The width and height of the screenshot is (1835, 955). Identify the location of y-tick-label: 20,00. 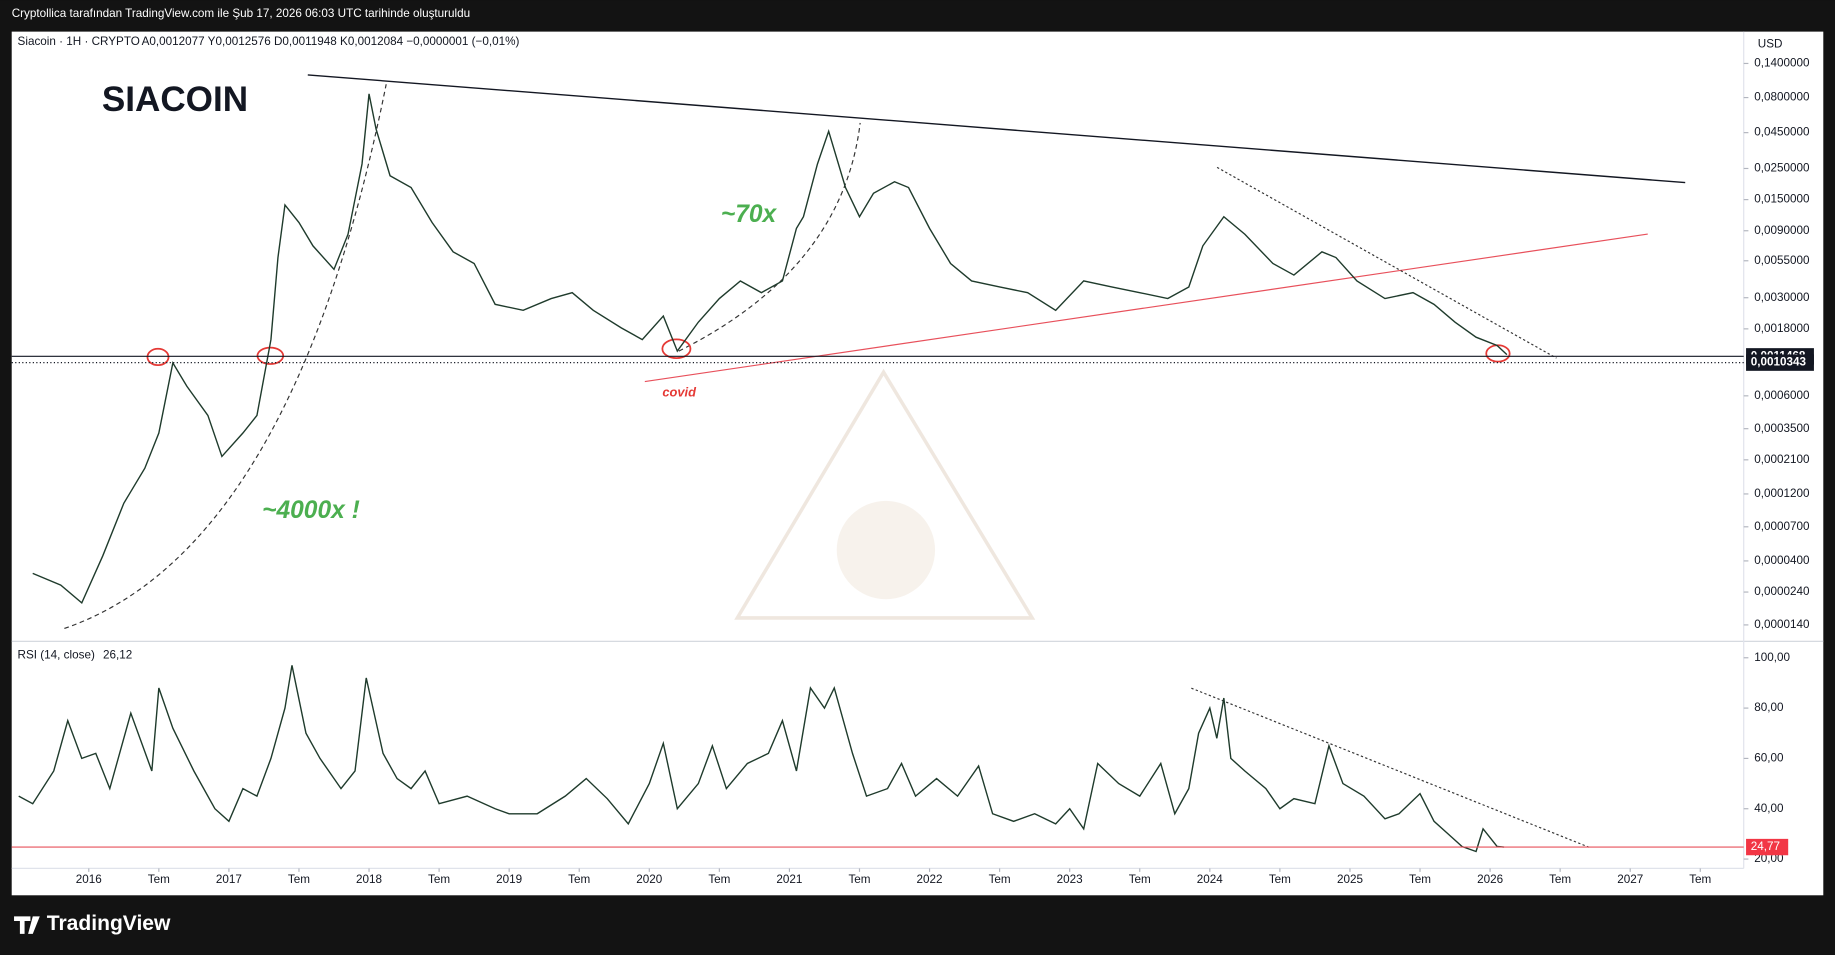
(1769, 858).